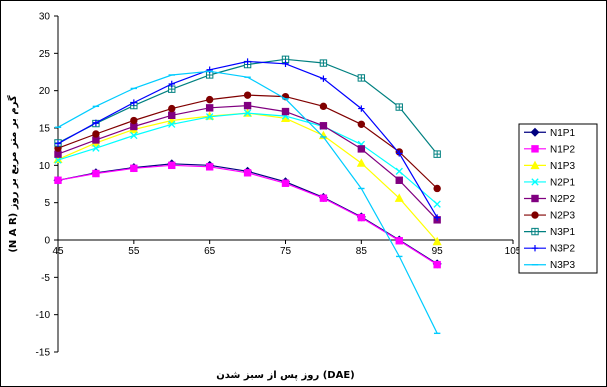 The height and width of the screenshot is (387, 607). What do you see at coordinates (562, 249) in the screenshot?
I see `legend-label: N3P2` at bounding box center [562, 249].